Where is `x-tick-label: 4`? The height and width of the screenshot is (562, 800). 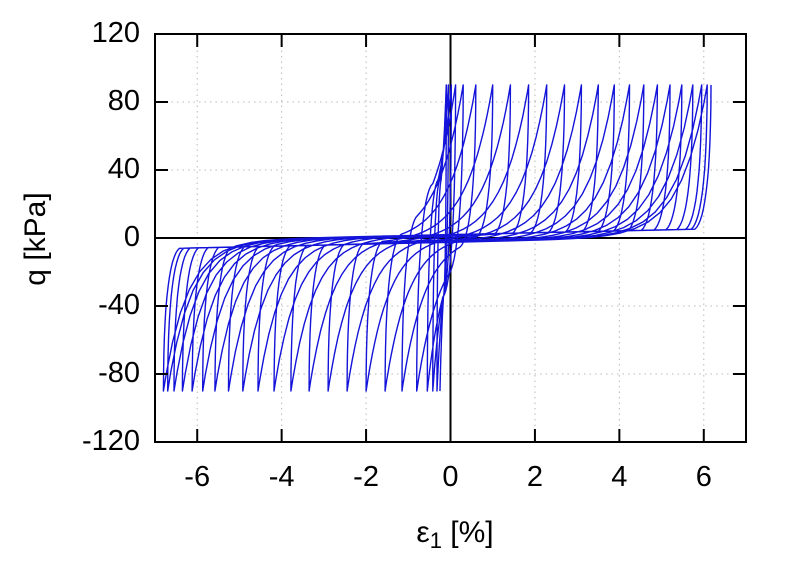 x-tick-label: 4 is located at coordinates (619, 477).